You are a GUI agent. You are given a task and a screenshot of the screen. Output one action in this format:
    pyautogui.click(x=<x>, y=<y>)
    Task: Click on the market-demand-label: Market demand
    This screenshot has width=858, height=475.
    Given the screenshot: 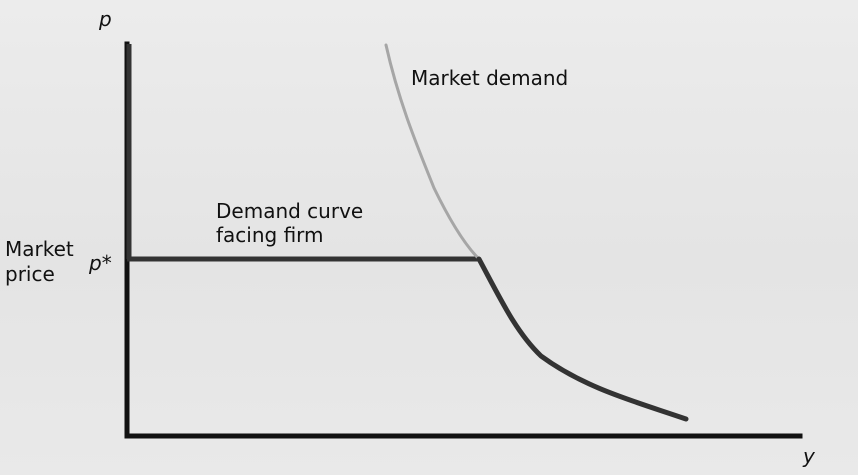 What is the action you would take?
    pyautogui.click(x=490, y=78)
    